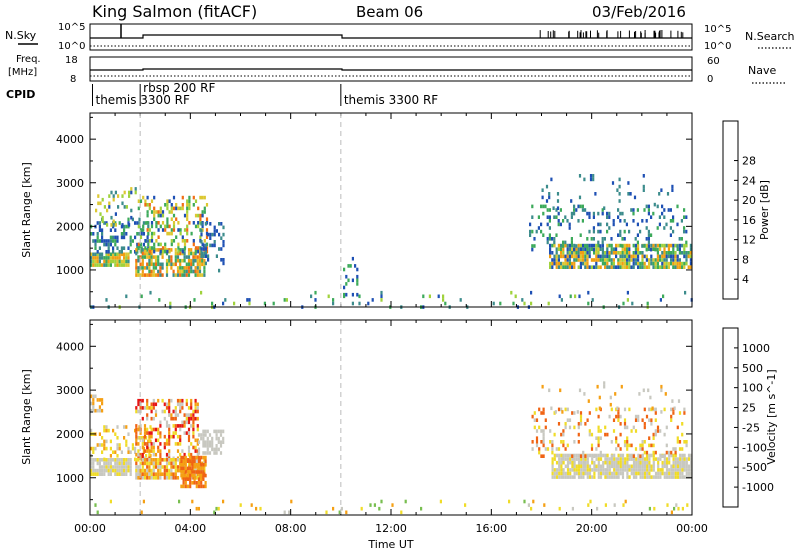  I want to click on status-lines, so click(391, 50).